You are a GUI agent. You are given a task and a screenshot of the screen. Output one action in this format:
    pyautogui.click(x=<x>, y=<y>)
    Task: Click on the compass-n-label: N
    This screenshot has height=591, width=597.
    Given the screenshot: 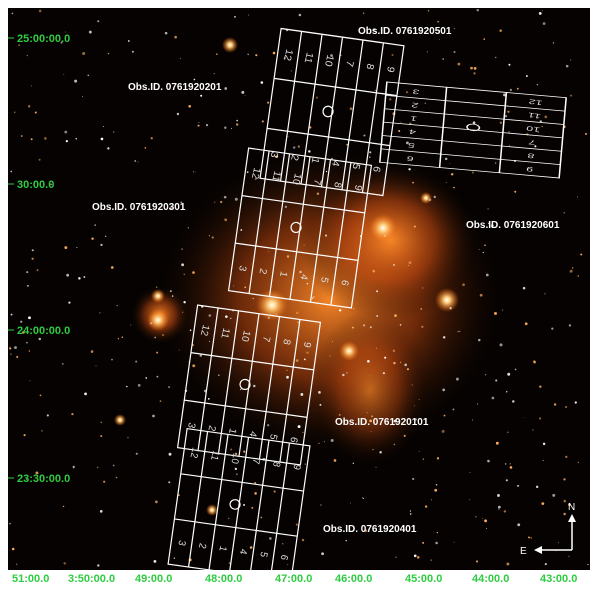 What is the action you would take?
    pyautogui.click(x=571, y=507)
    